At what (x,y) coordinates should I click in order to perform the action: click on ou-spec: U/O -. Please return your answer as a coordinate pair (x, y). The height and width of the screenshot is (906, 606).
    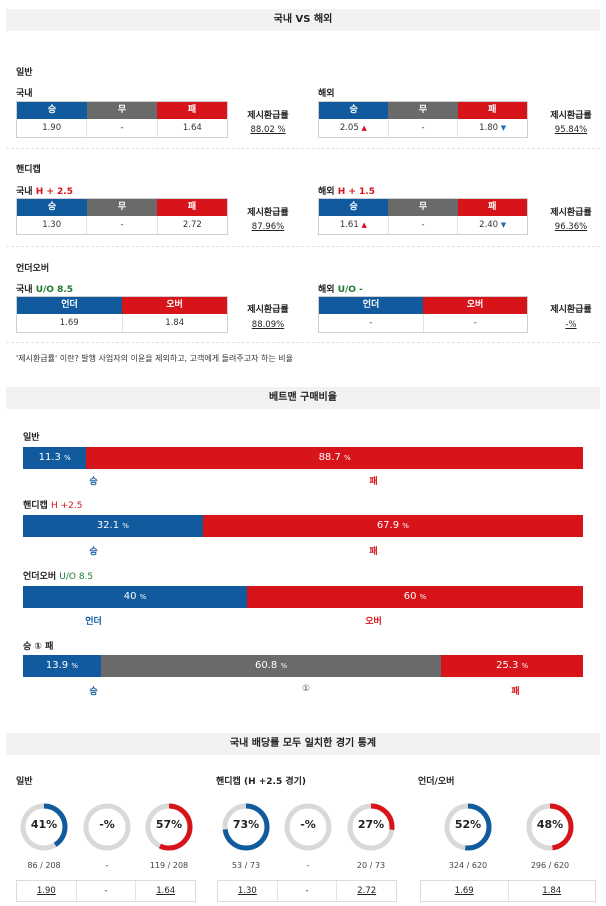
    Looking at the image, I should click on (350, 290).